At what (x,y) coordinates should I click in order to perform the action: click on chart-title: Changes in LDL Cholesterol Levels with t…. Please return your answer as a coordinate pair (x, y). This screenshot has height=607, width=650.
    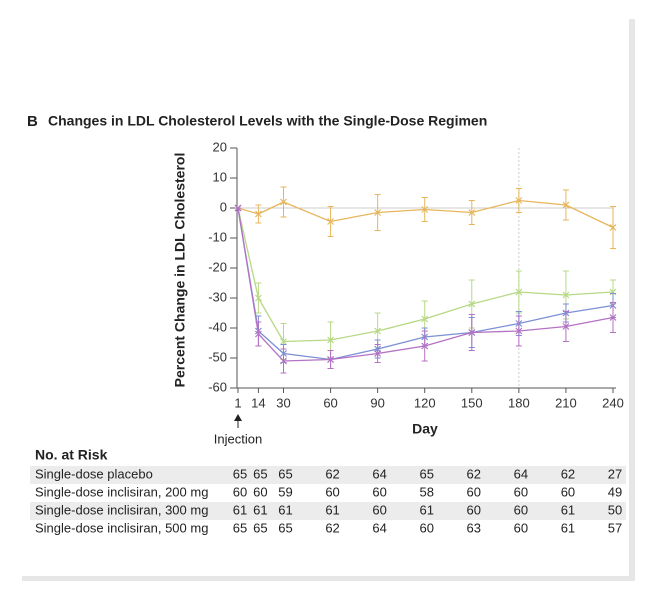
    Looking at the image, I should click on (267, 121).